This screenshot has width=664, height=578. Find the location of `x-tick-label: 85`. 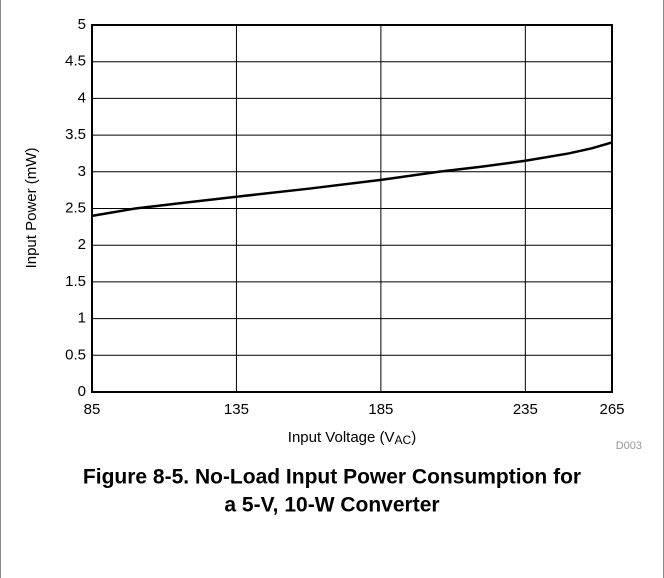

x-tick-label: 85 is located at coordinates (92, 409).